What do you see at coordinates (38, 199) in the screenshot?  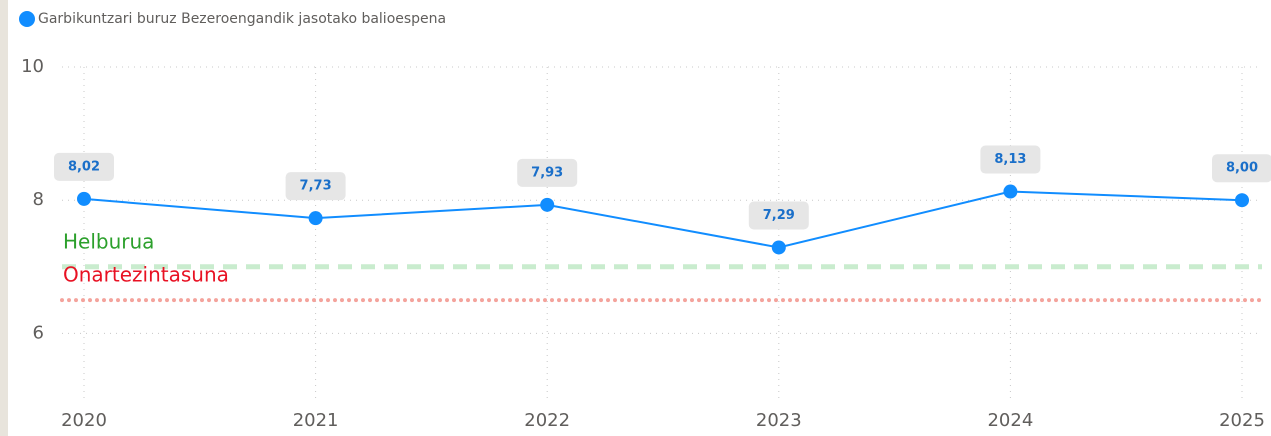 I see `y-tick-label: 8` at bounding box center [38, 199].